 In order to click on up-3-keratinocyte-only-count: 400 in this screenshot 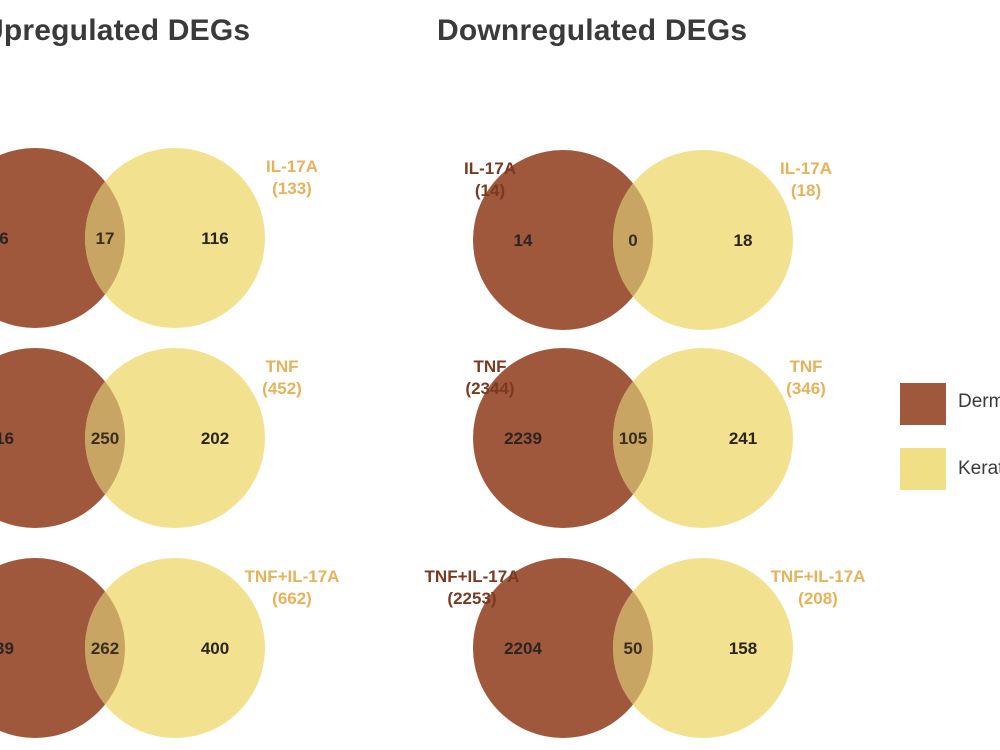, I will do `click(215, 648)`.